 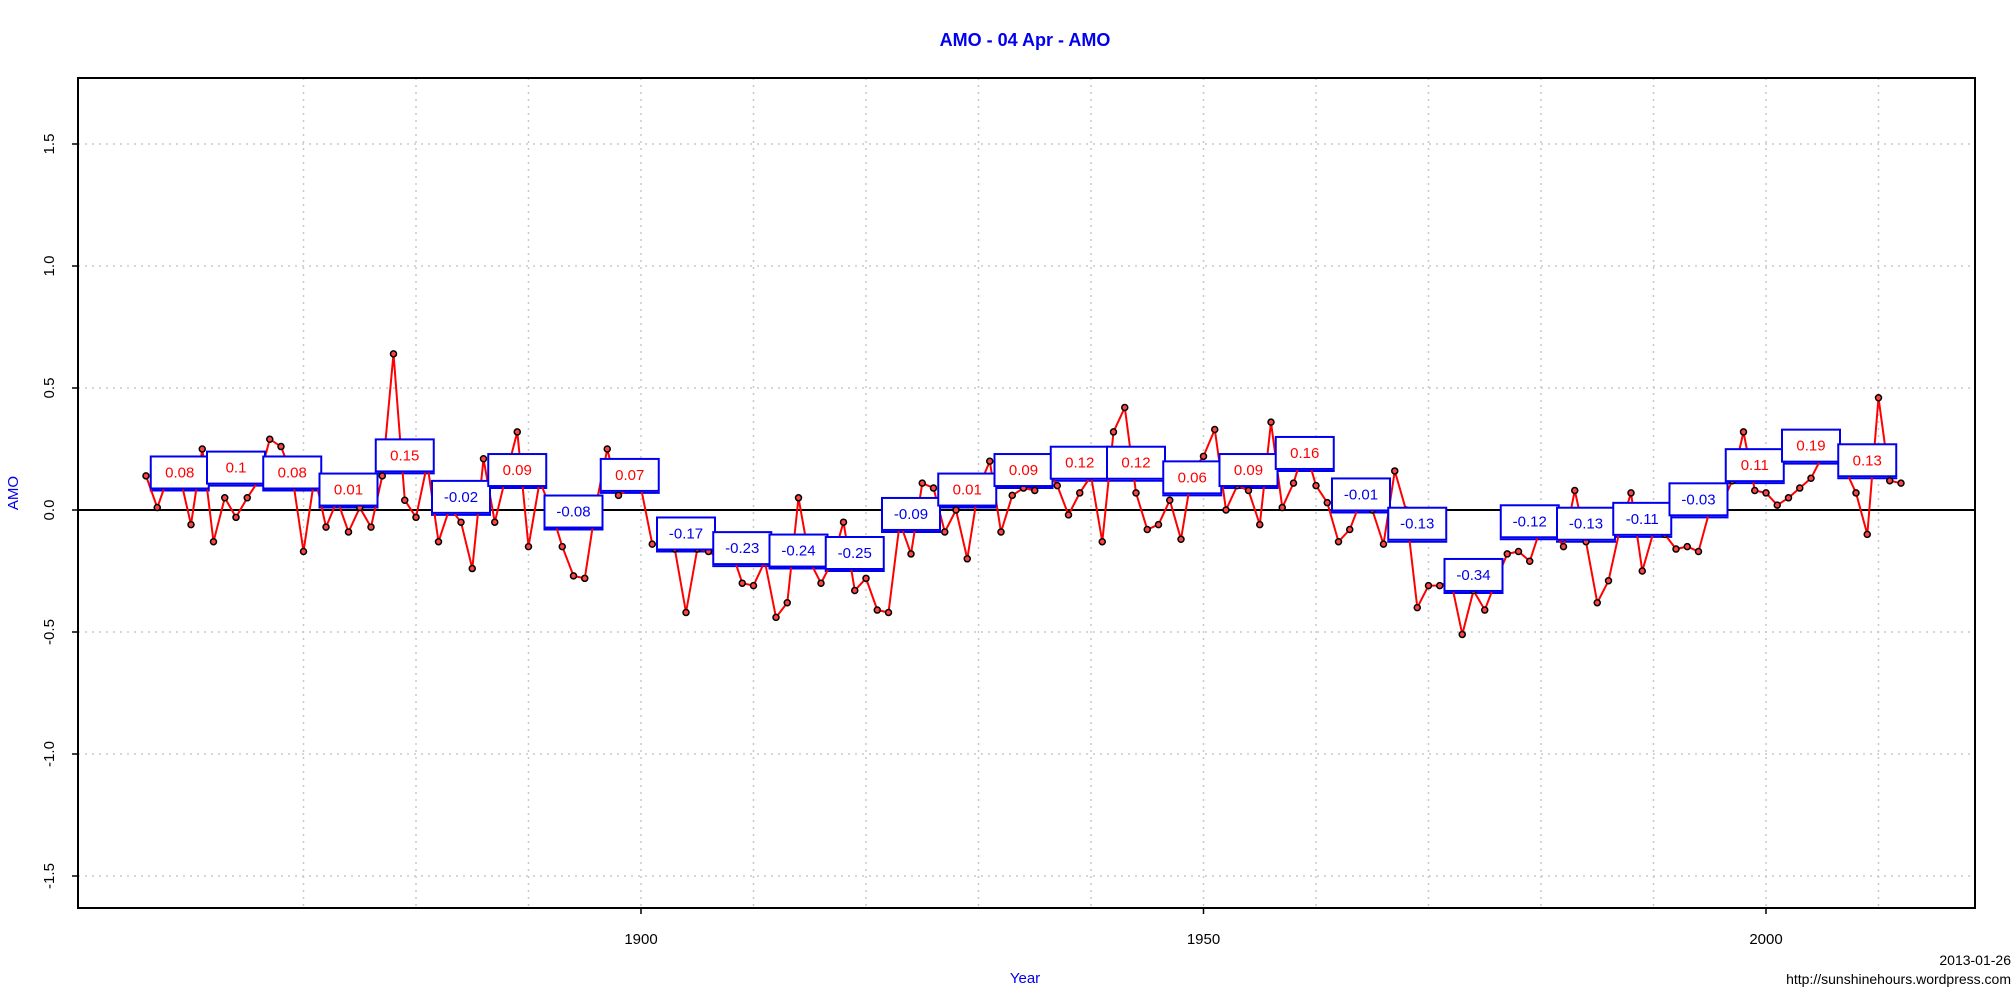 What do you see at coordinates (1203, 939) in the screenshot?
I see `x-tick-label: 1950` at bounding box center [1203, 939].